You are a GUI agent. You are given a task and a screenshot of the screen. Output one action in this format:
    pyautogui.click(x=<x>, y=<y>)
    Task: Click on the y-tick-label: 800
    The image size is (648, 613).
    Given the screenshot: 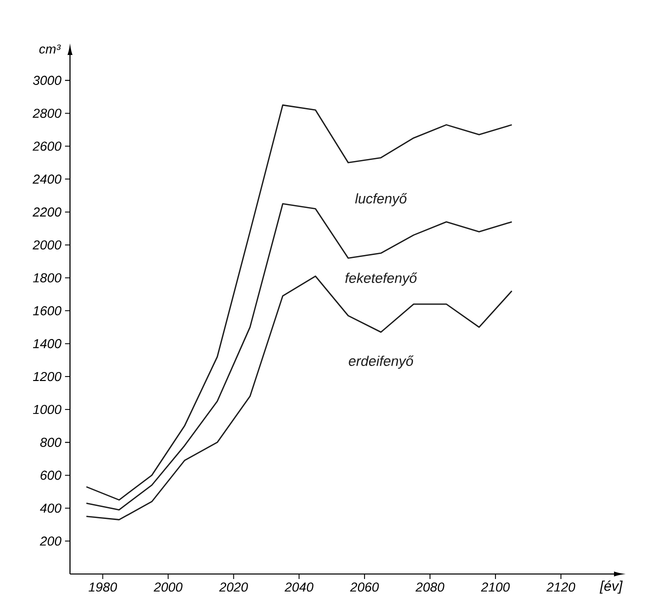 What is the action you would take?
    pyautogui.click(x=51, y=442)
    